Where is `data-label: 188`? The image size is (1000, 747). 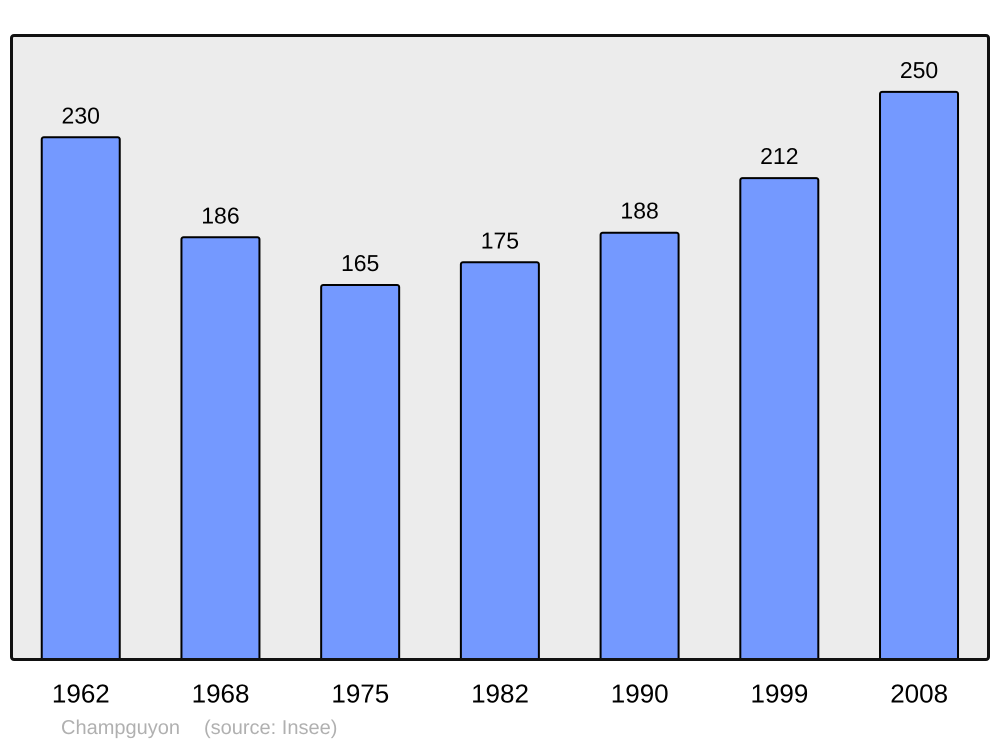 data-label: 188 is located at coordinates (639, 211).